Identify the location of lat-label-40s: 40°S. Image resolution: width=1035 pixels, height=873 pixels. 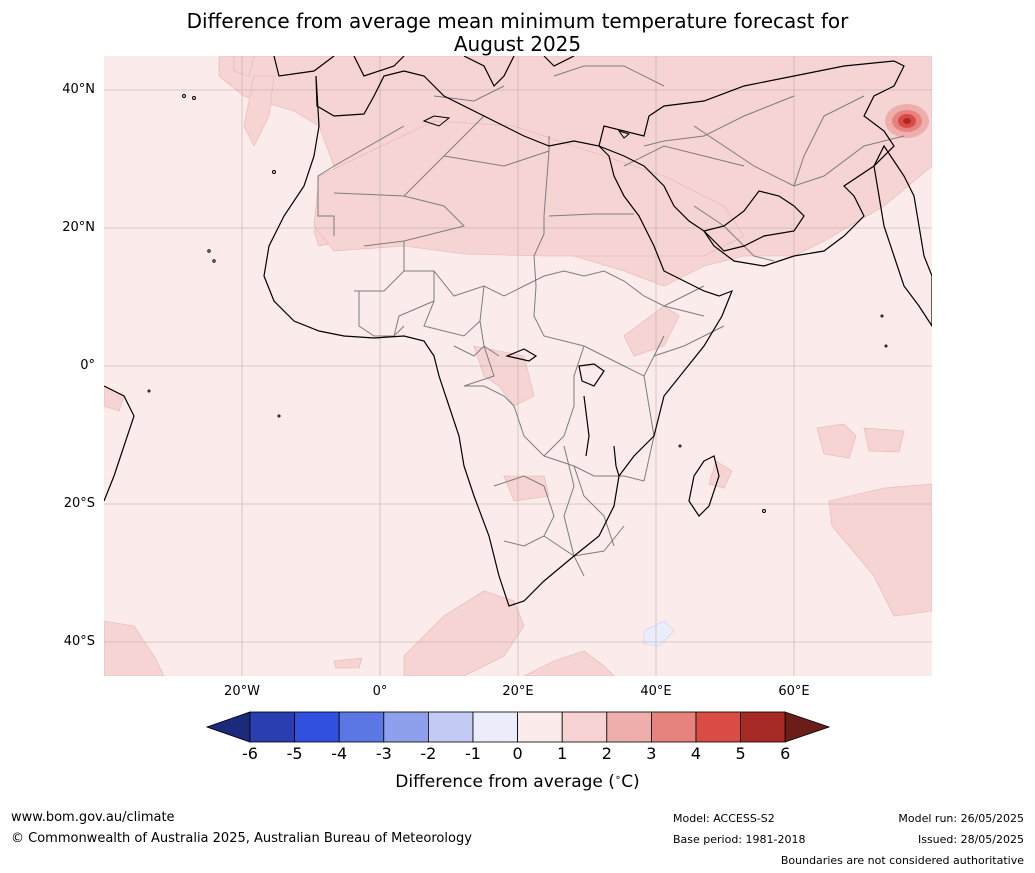
(79, 641).